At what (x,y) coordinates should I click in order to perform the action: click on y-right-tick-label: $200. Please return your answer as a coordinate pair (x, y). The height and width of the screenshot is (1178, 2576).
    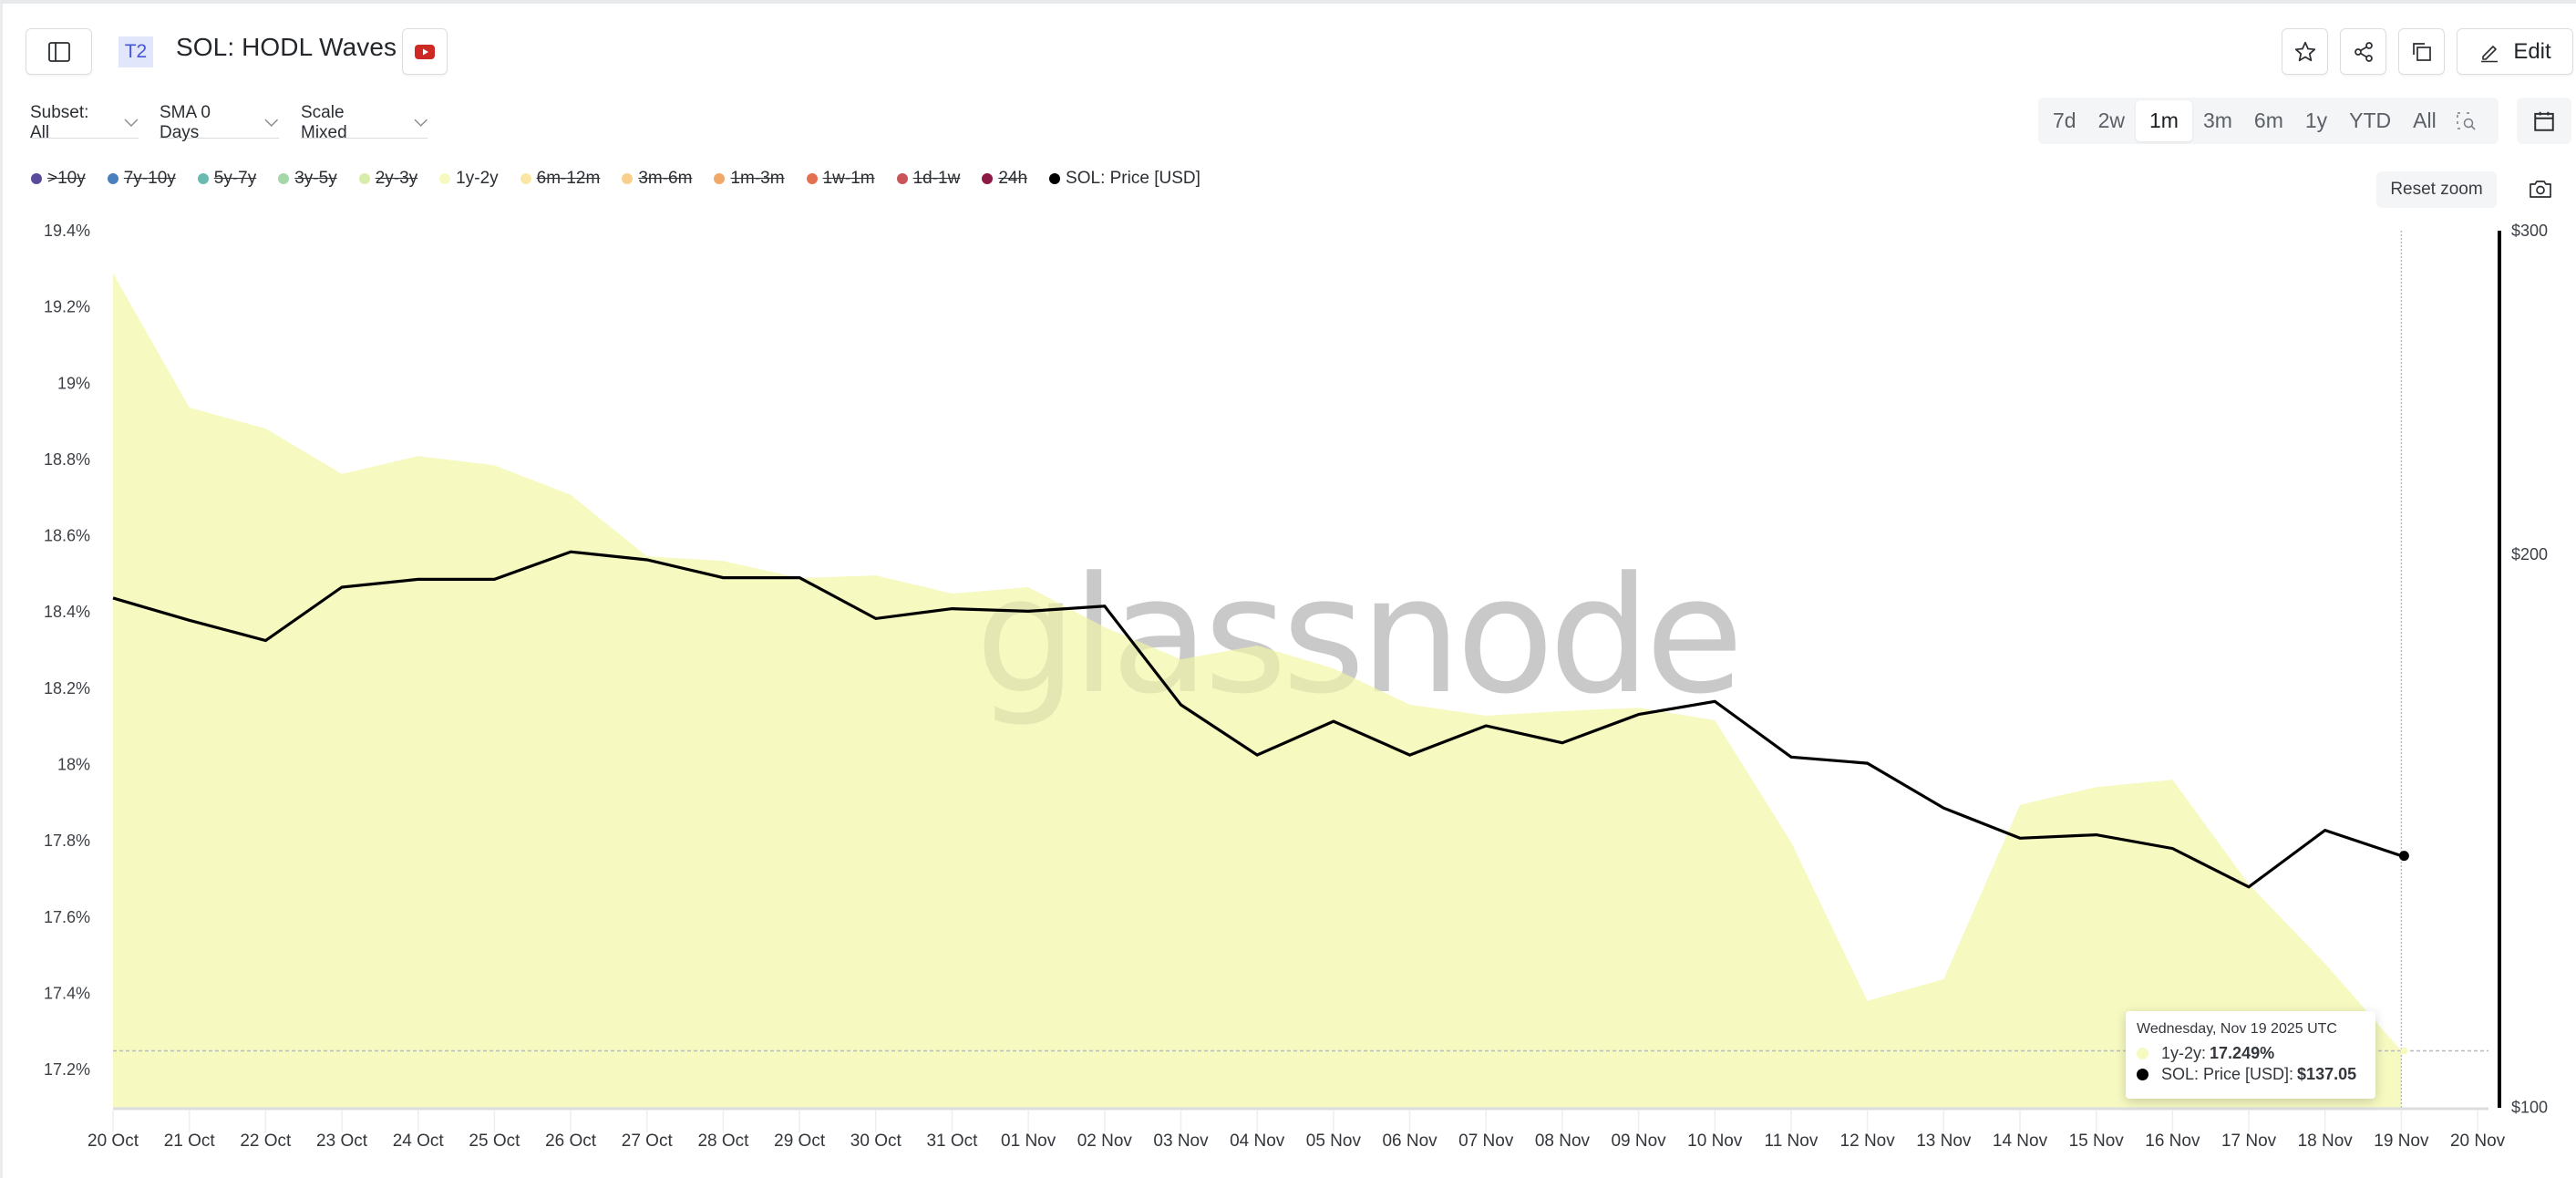
    Looking at the image, I should click on (2529, 554).